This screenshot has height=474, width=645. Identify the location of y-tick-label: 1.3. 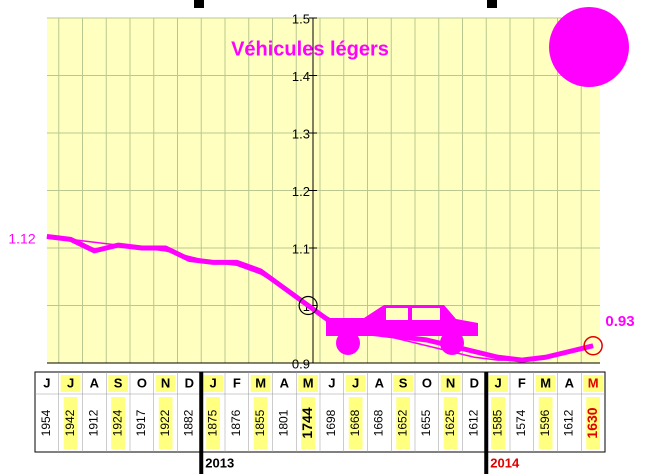
(301, 133).